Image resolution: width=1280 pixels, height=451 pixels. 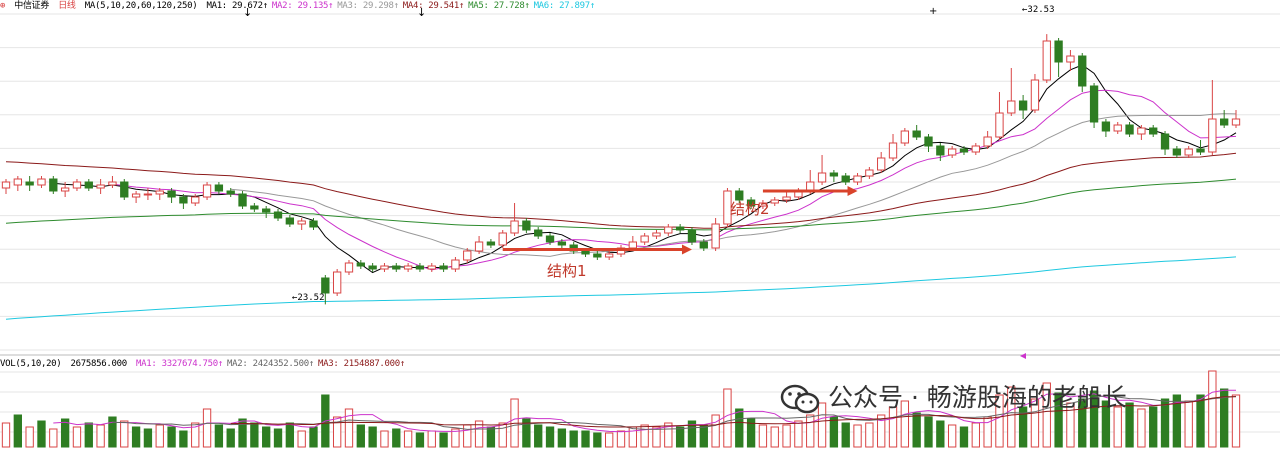 What do you see at coordinates (433, 6) in the screenshot?
I see `ma-value-4: MA4: 29.541↑` at bounding box center [433, 6].